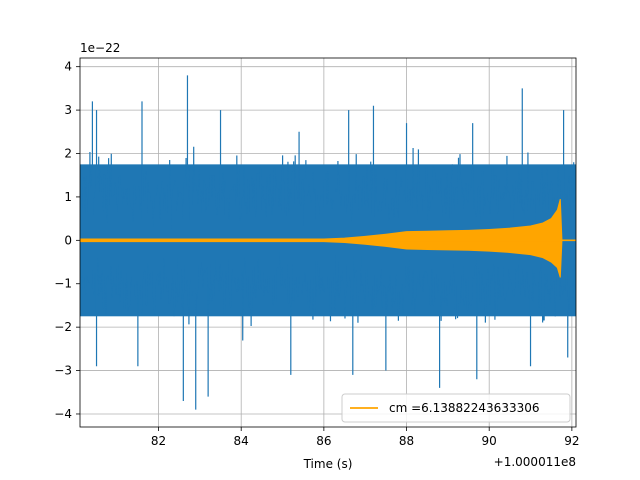 The height and width of the screenshot is (480, 640). What do you see at coordinates (68, 197) in the screenshot?
I see `y-tick-label: 1` at bounding box center [68, 197].